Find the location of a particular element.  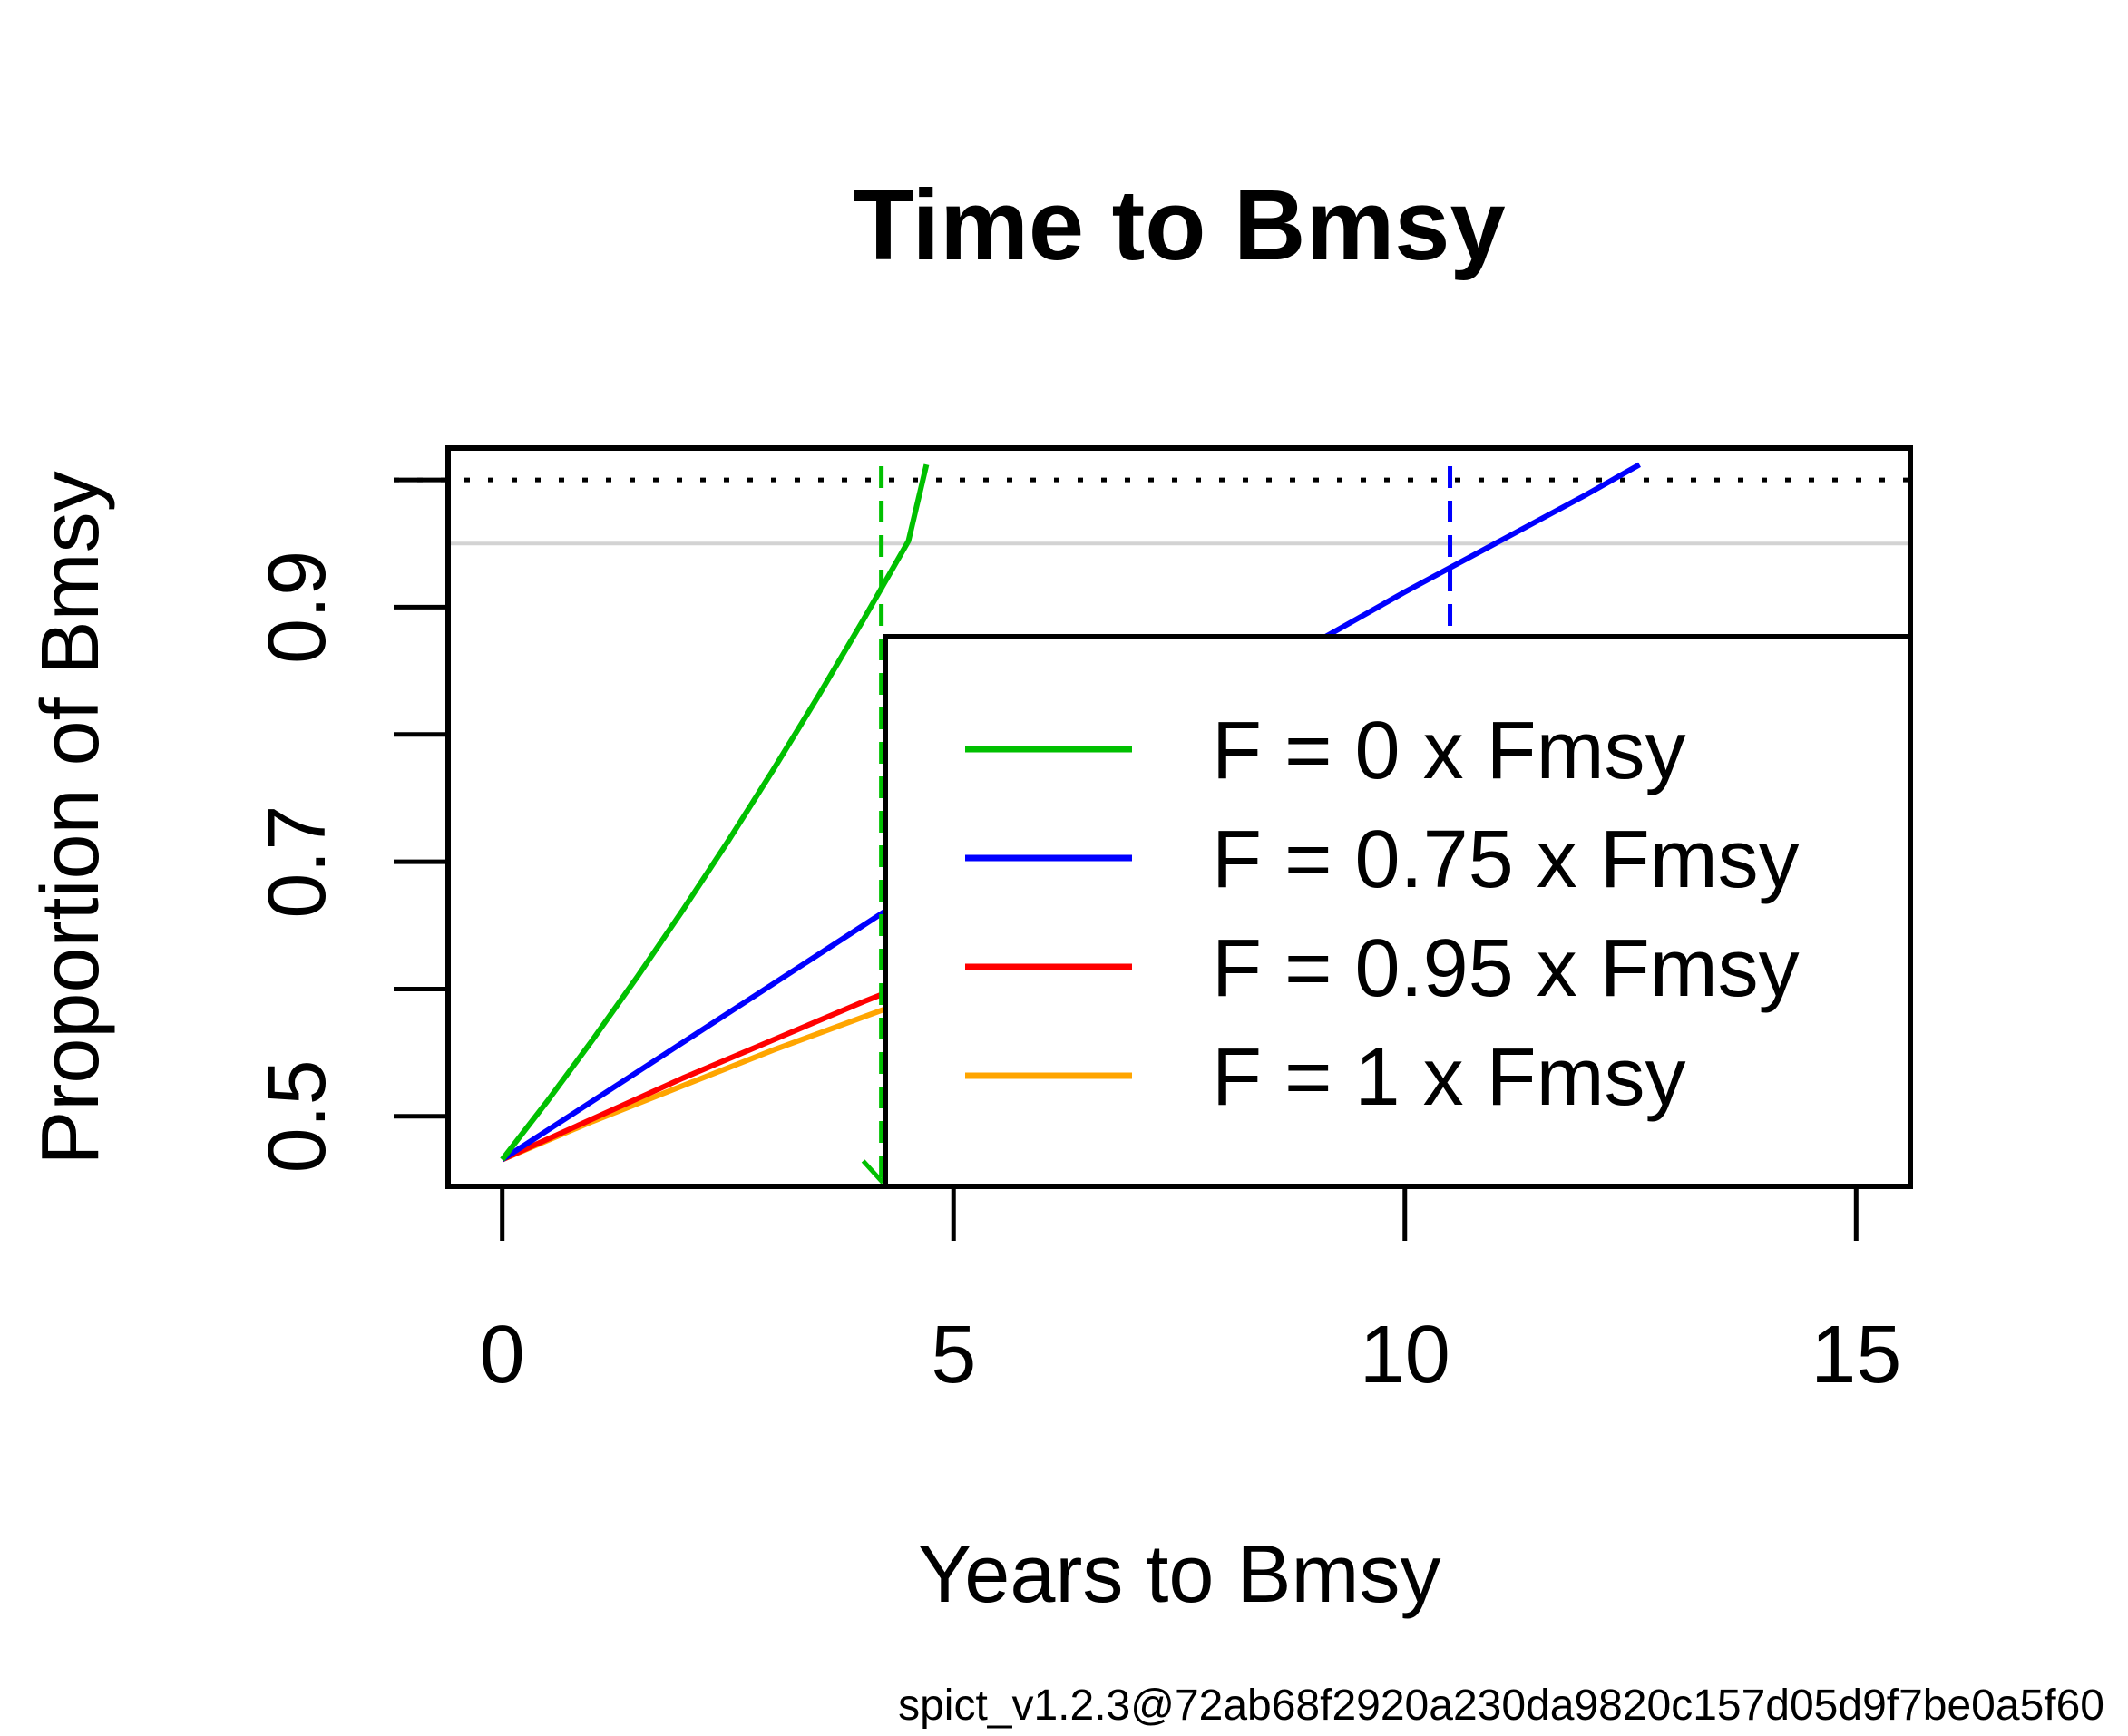

chart-title: Time to Bmsy is located at coordinates (1179, 226).